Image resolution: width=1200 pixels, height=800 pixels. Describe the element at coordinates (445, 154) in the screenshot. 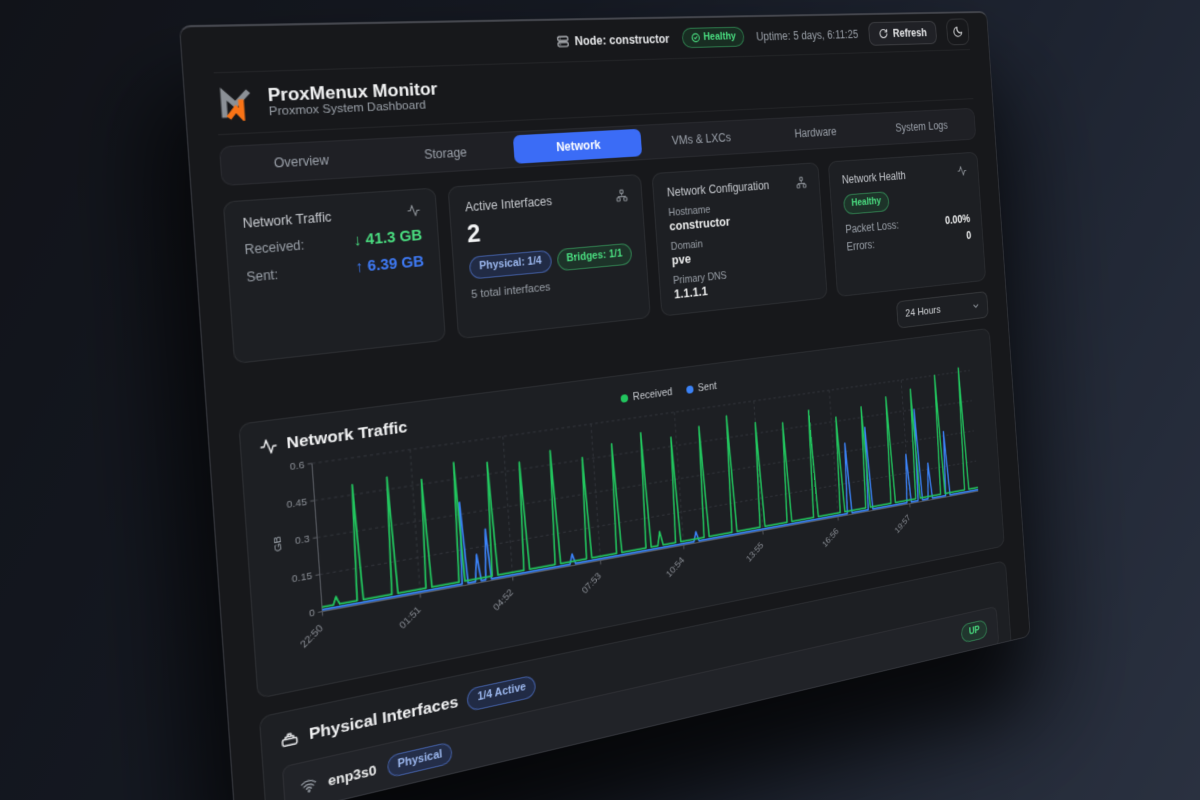

I see `tab-storage: Storage` at that location.